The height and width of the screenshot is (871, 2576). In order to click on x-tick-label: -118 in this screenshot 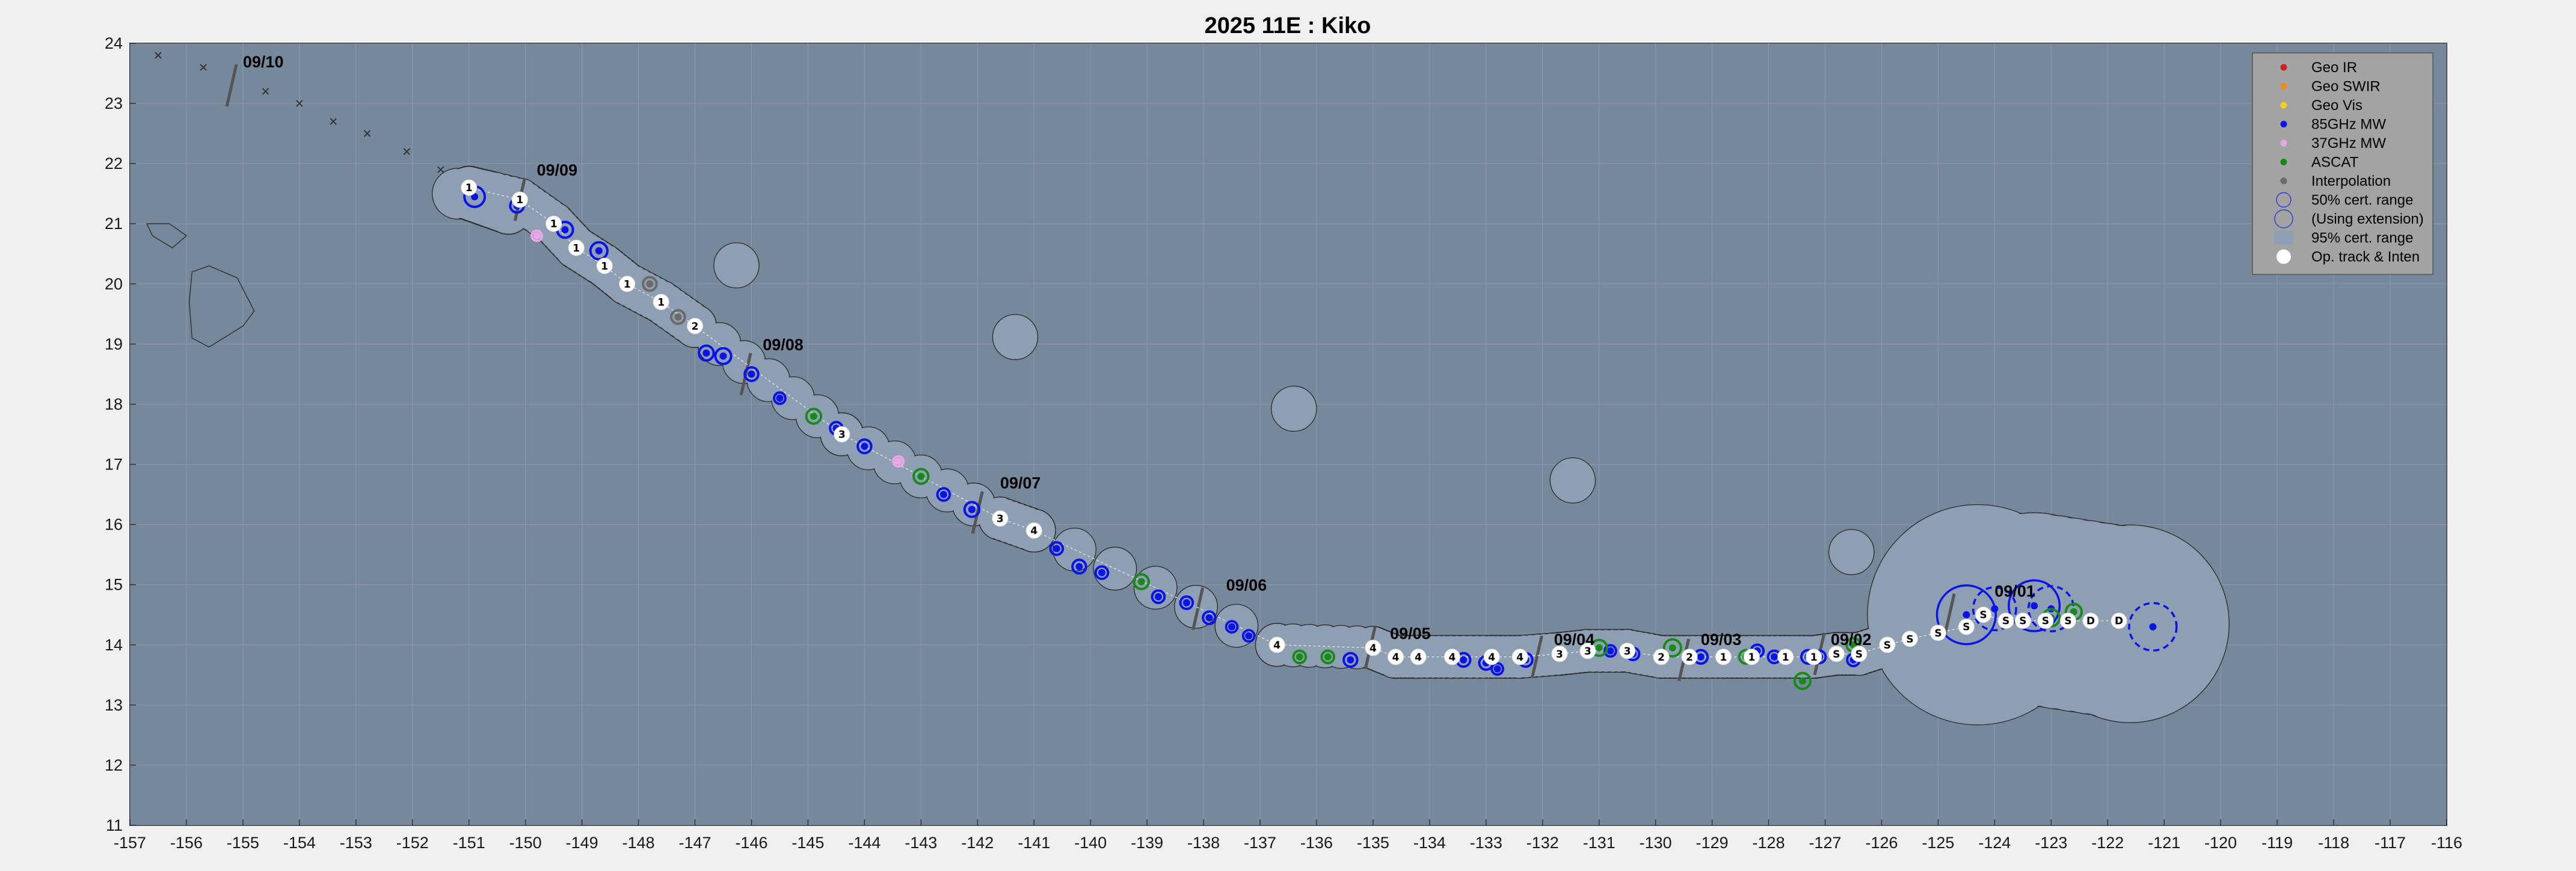, I will do `click(2333, 843)`.